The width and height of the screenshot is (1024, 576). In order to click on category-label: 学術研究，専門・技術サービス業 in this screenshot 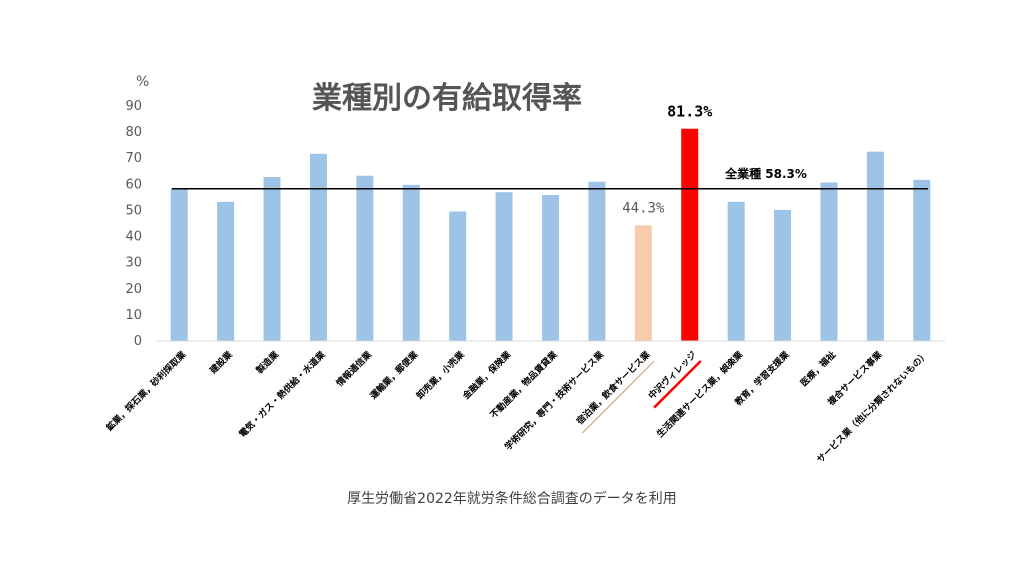, I will do `click(554, 400)`.